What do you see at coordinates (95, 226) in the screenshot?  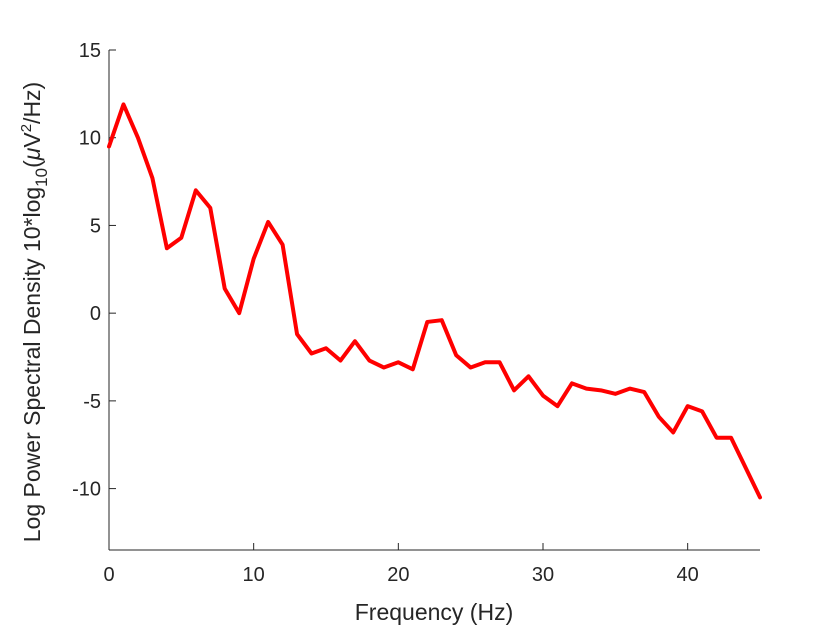 I see `y-tick-label: 5` at bounding box center [95, 226].